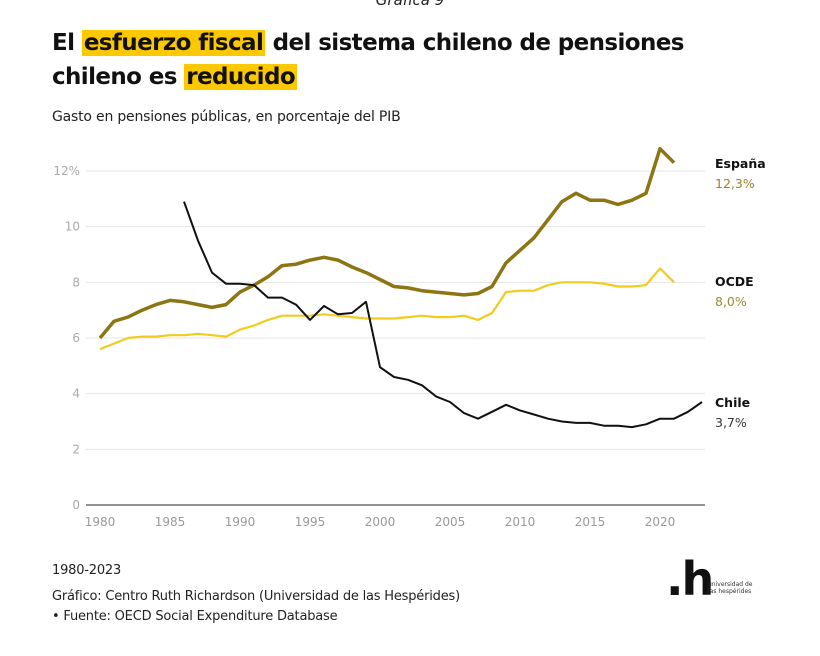 The height and width of the screenshot is (656, 820). What do you see at coordinates (241, 77) in the screenshot?
I see `title-highlight: reducido` at bounding box center [241, 77].